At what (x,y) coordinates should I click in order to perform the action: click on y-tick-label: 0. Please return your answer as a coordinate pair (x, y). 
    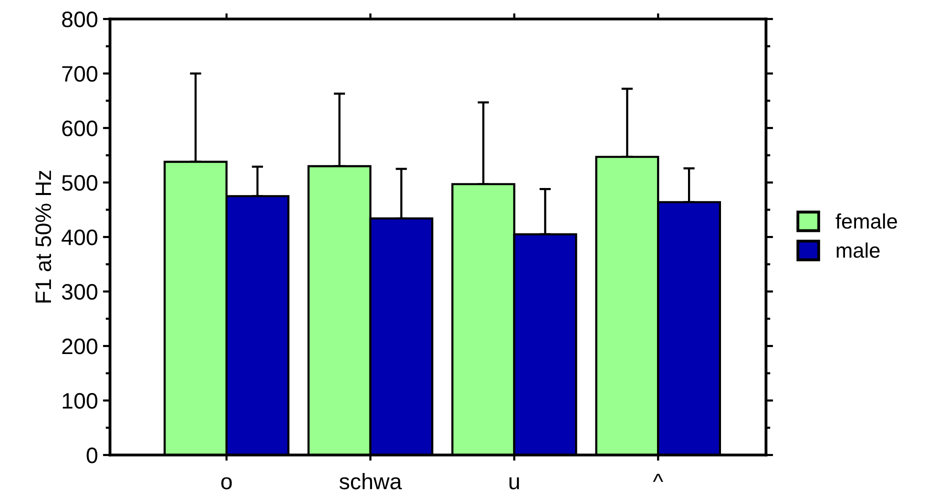
    Looking at the image, I should click on (92, 456).